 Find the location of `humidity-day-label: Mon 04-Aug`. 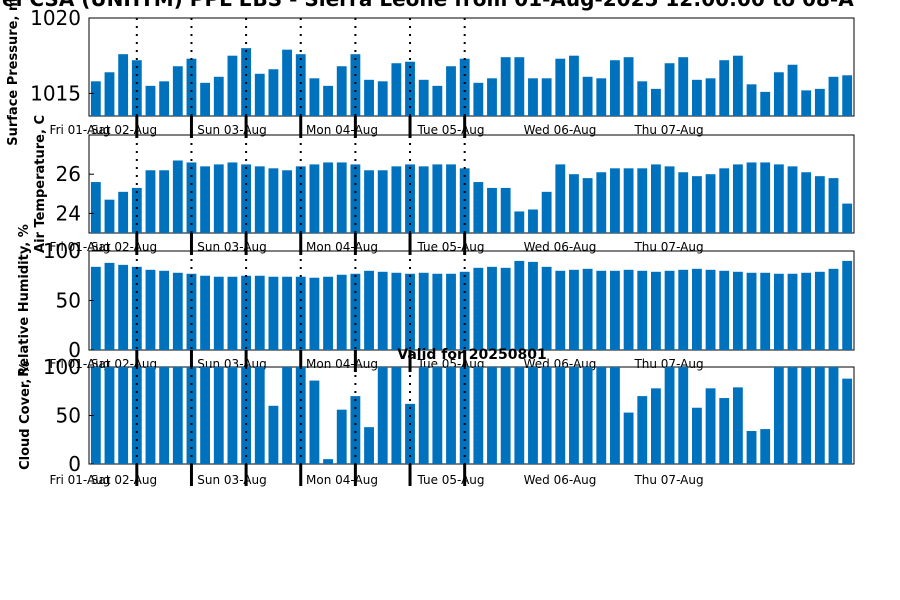

humidity-day-label: Mon 04-Aug is located at coordinates (342, 364).